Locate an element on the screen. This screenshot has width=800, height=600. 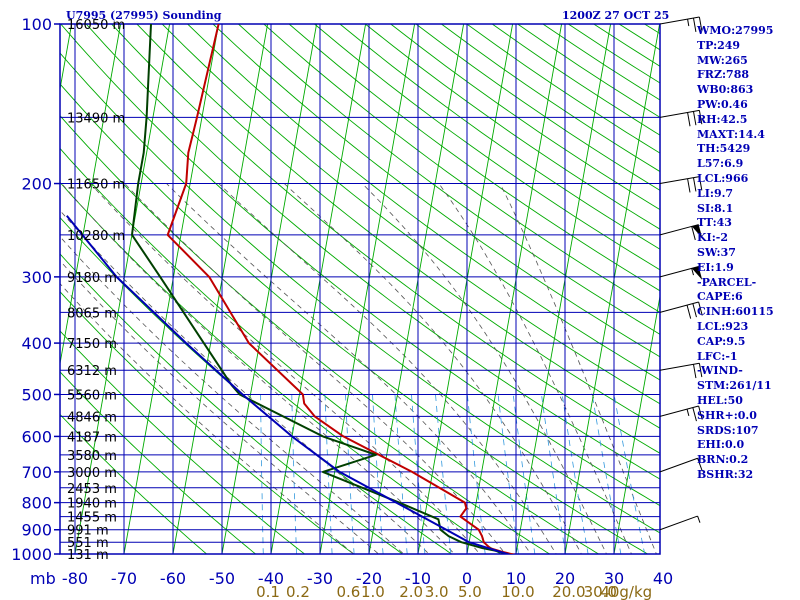
stability-index: KI:-2 is located at coordinates (712, 238).